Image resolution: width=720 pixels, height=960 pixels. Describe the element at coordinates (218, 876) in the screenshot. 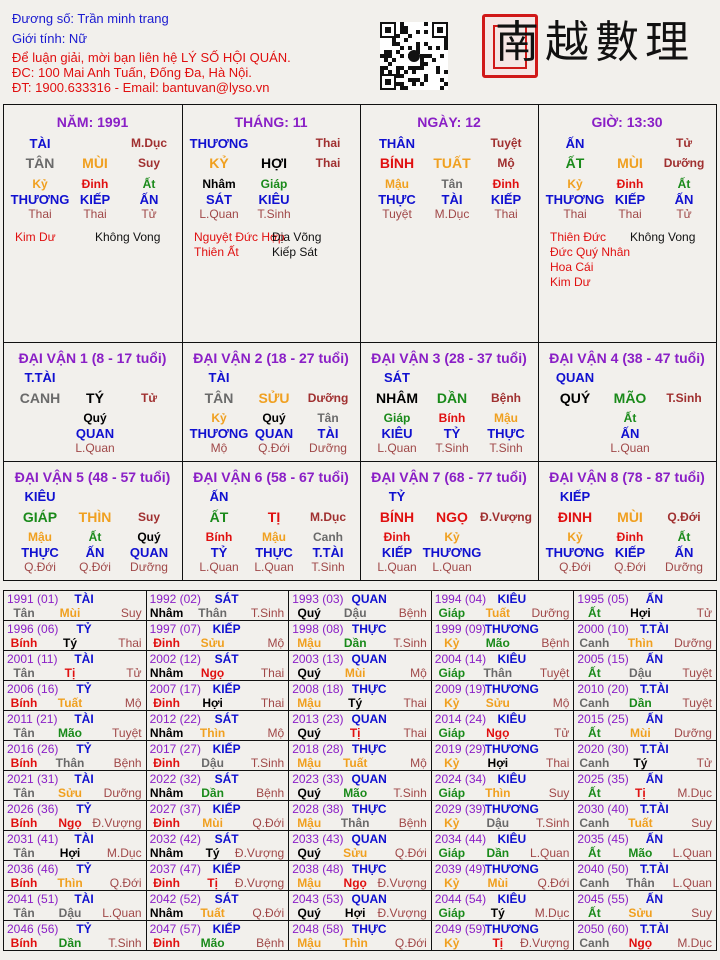

I see `year-cell: 2037 (47) KIẾP Đinh Tị Đ.Vượng` at that location.